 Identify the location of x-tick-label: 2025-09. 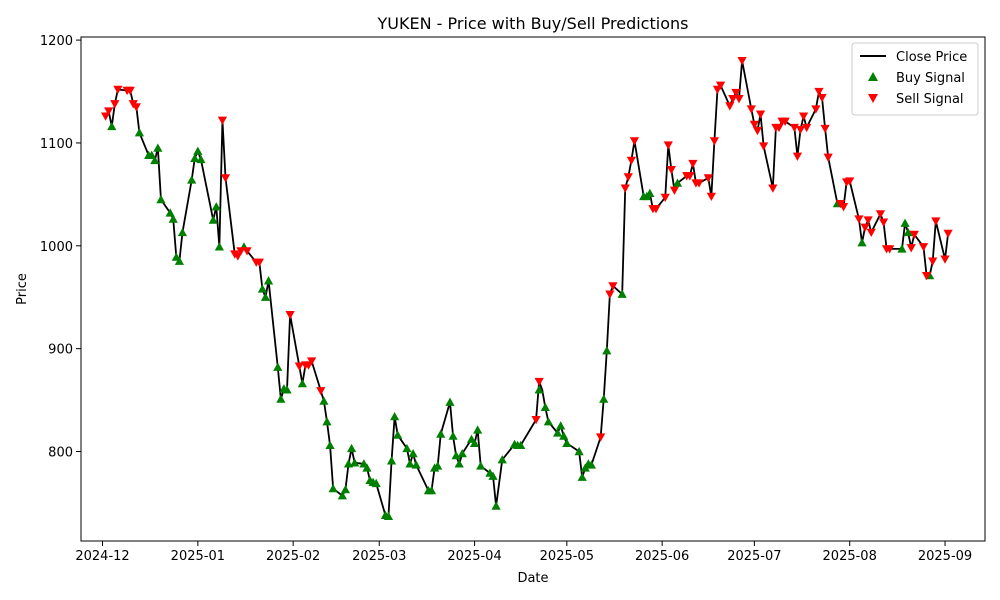
(945, 556).